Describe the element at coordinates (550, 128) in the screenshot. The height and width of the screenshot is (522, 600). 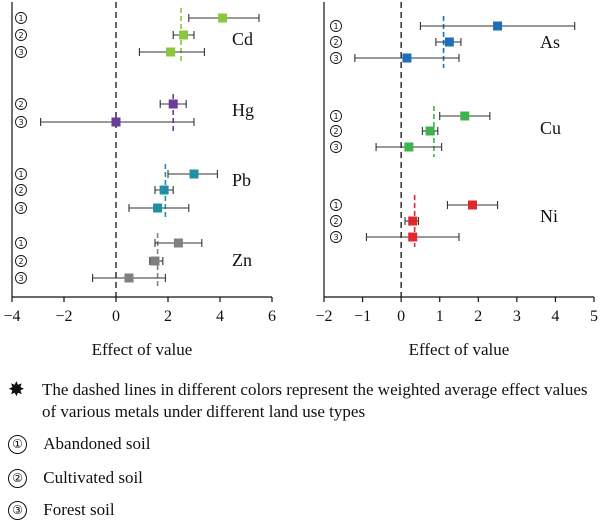
I see `metal-label-cu: Cu` at that location.